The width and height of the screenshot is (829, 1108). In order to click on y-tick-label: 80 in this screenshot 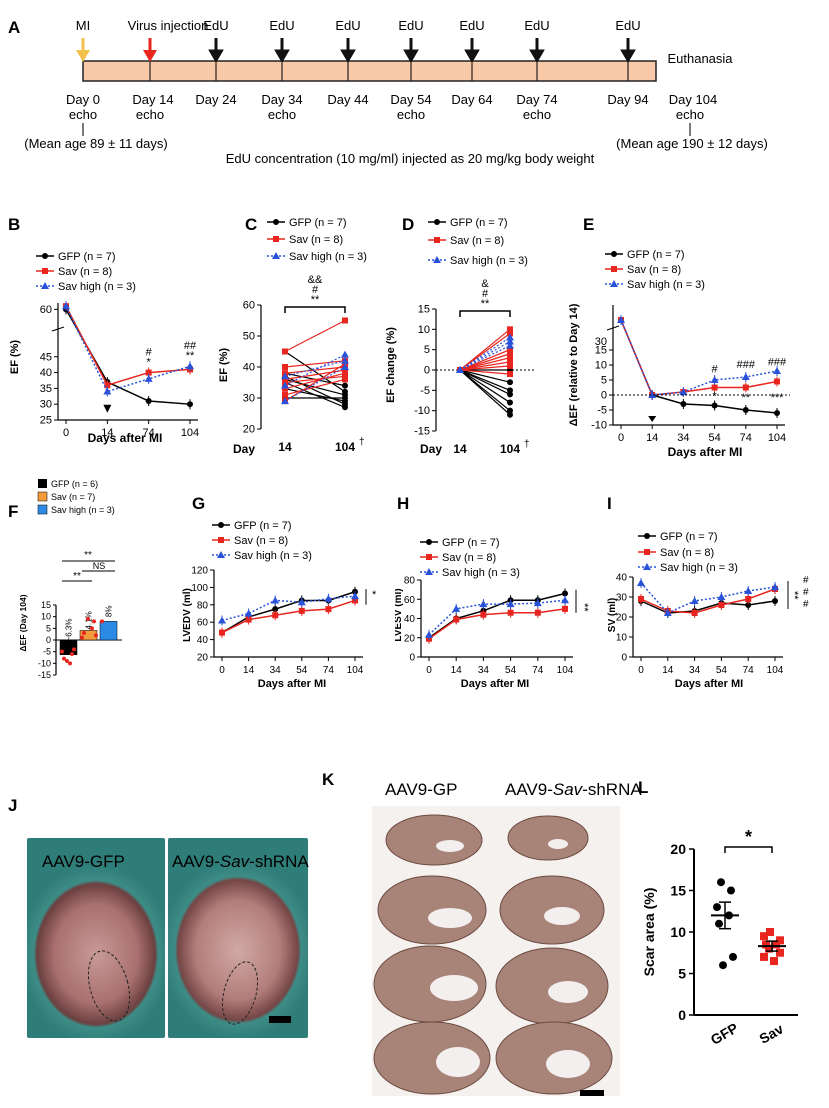, I will do `click(203, 605)`.